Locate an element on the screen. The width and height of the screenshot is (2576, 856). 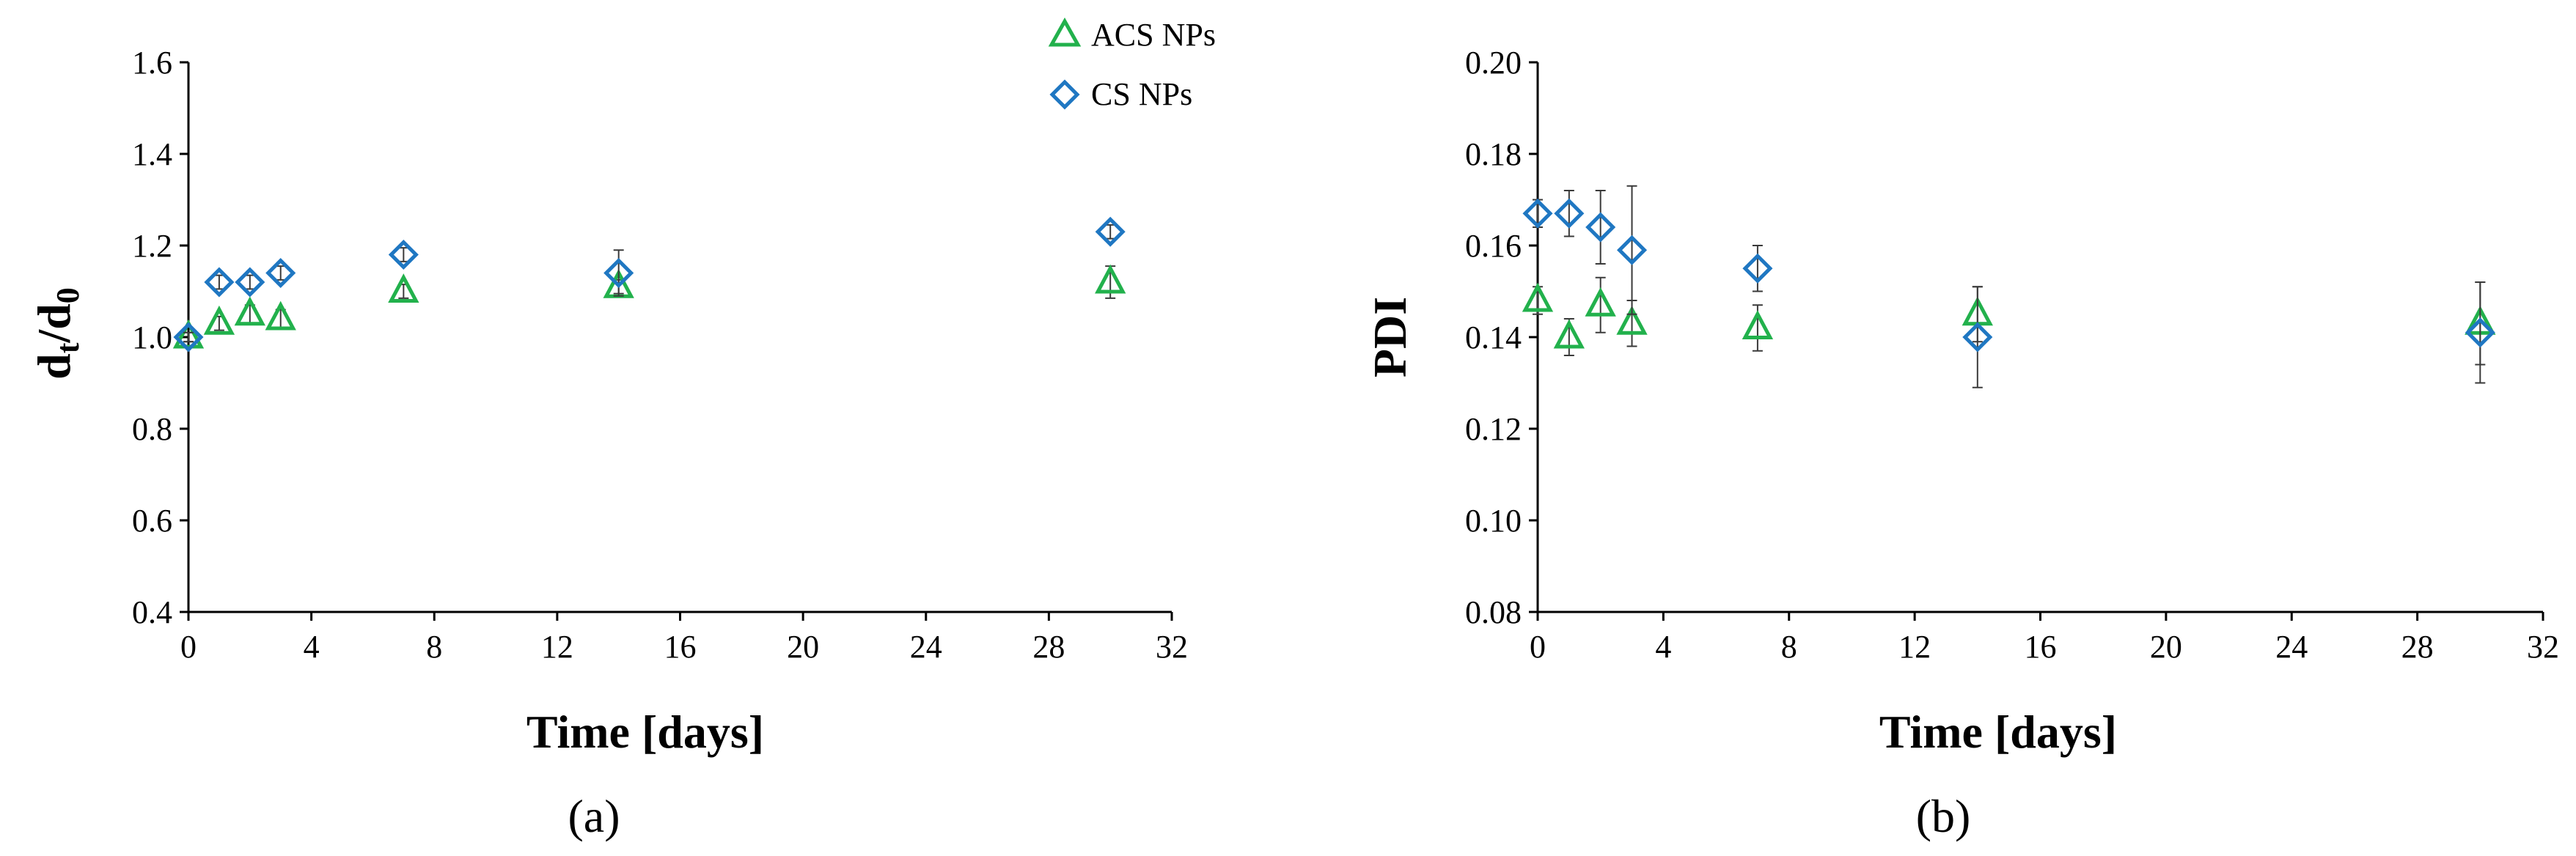
legend-label-cs: CS NPs is located at coordinates (1142, 94).